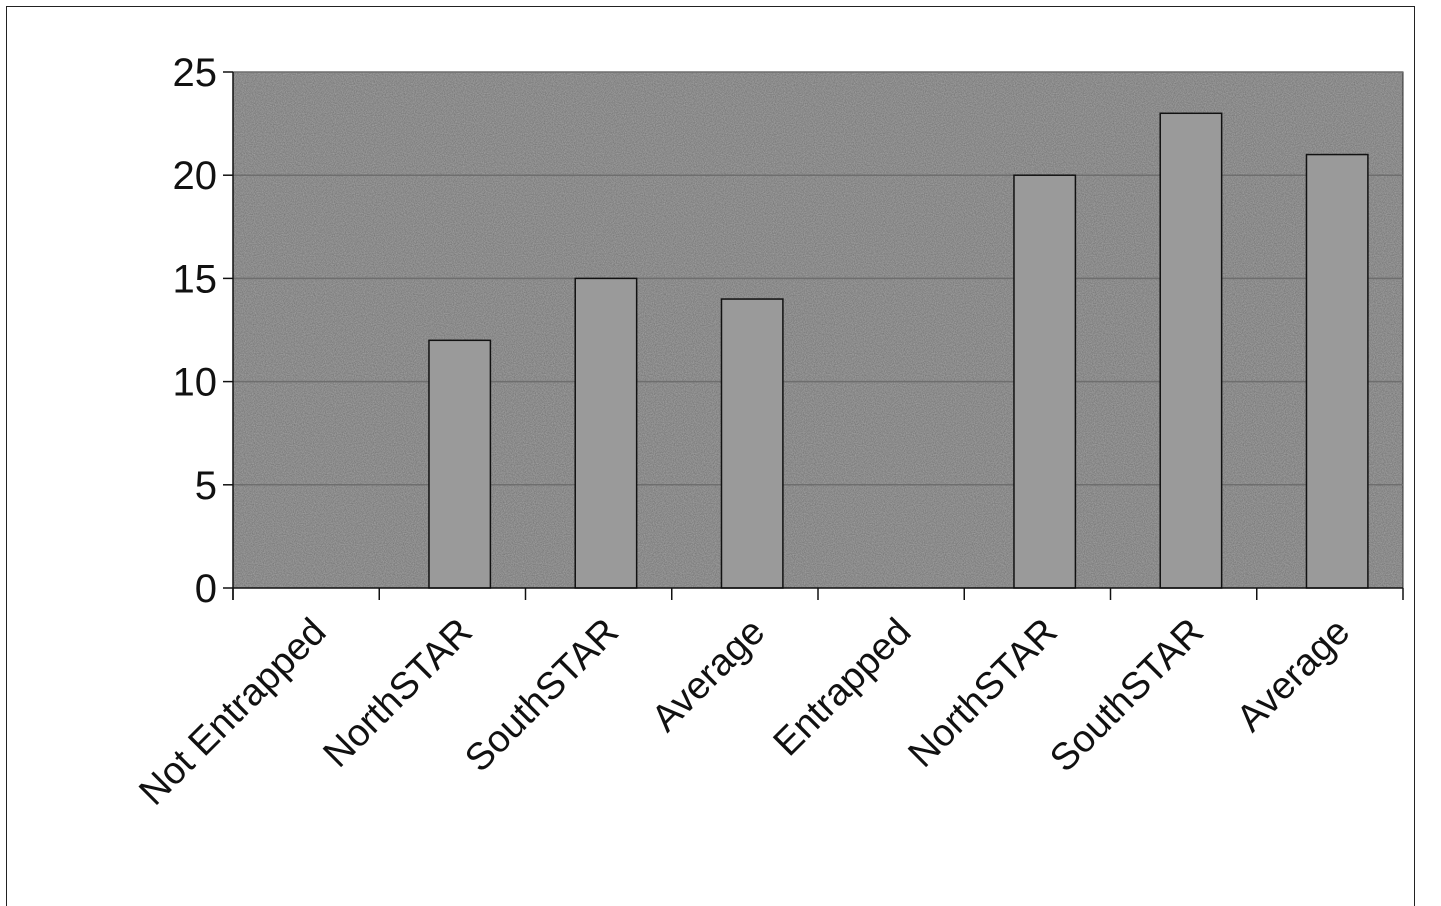 This screenshot has width=1441, height=906. I want to click on y-tick-label: 15, so click(195, 279).